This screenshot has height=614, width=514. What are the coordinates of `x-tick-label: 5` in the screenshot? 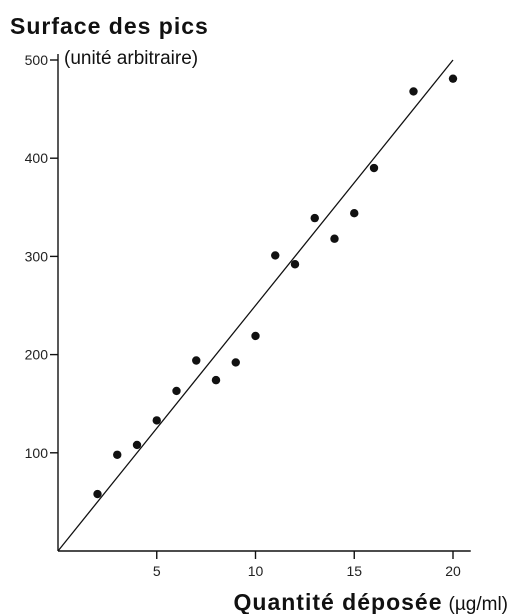 It's located at (157, 571).